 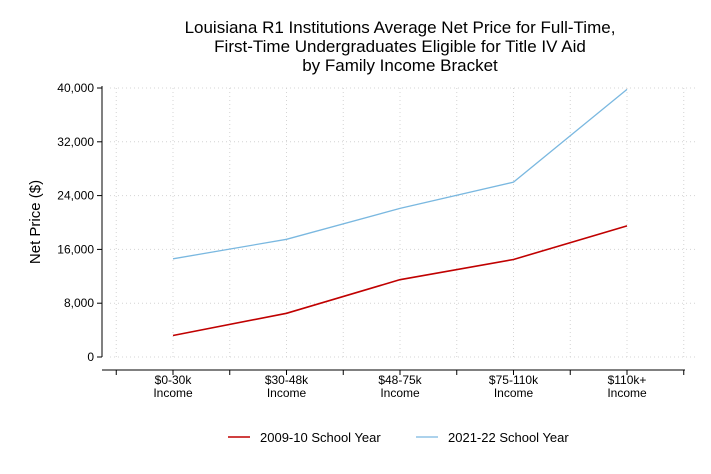 What do you see at coordinates (514, 380) in the screenshot?
I see `x-tick-label: $75-110k` at bounding box center [514, 380].